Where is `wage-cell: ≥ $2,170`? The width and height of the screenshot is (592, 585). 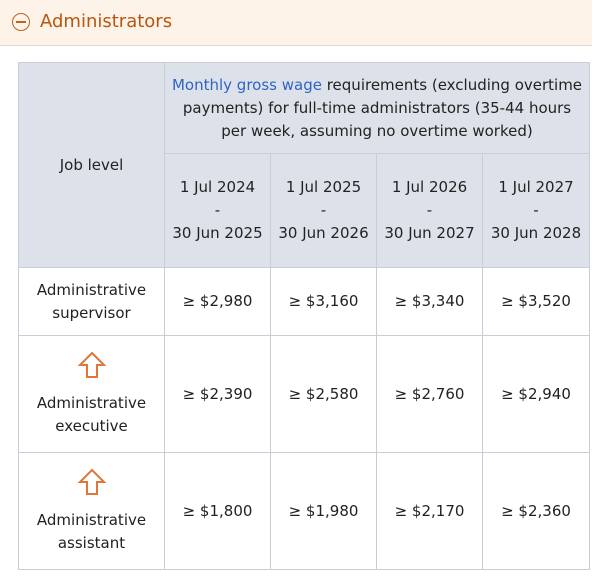 wage-cell: ≥ $2,170 is located at coordinates (429, 511).